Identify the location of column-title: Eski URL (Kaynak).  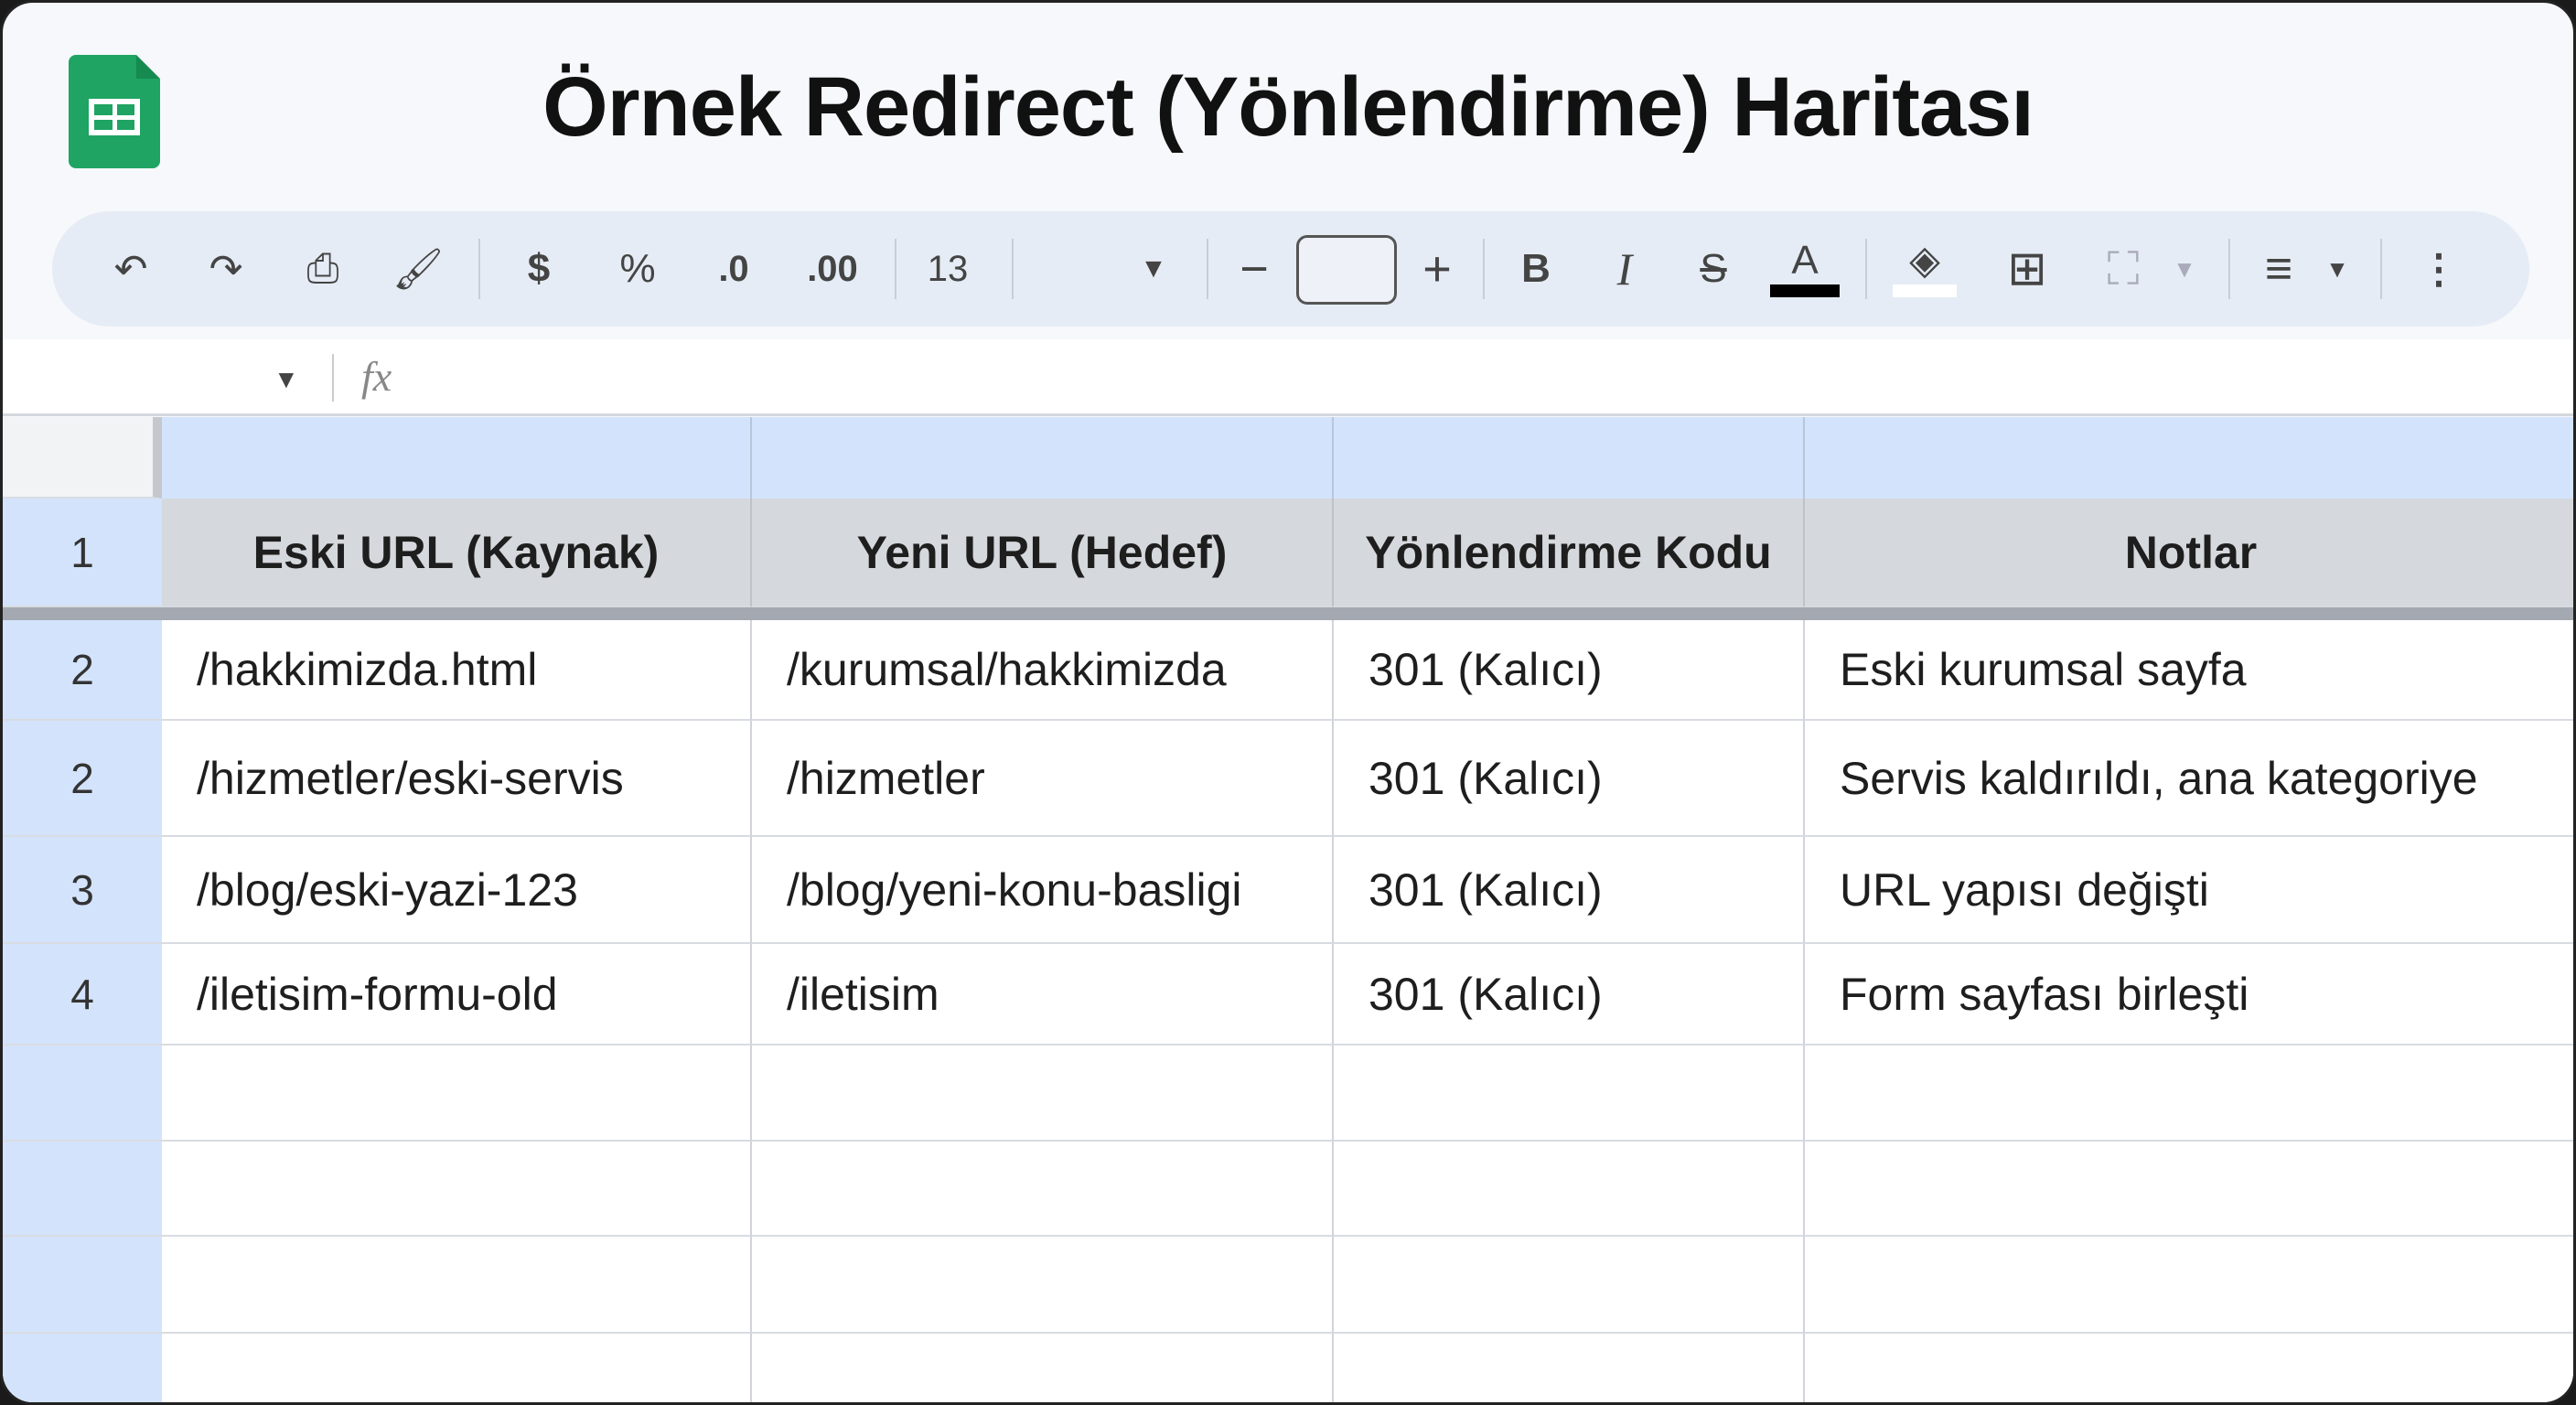
(457, 553).